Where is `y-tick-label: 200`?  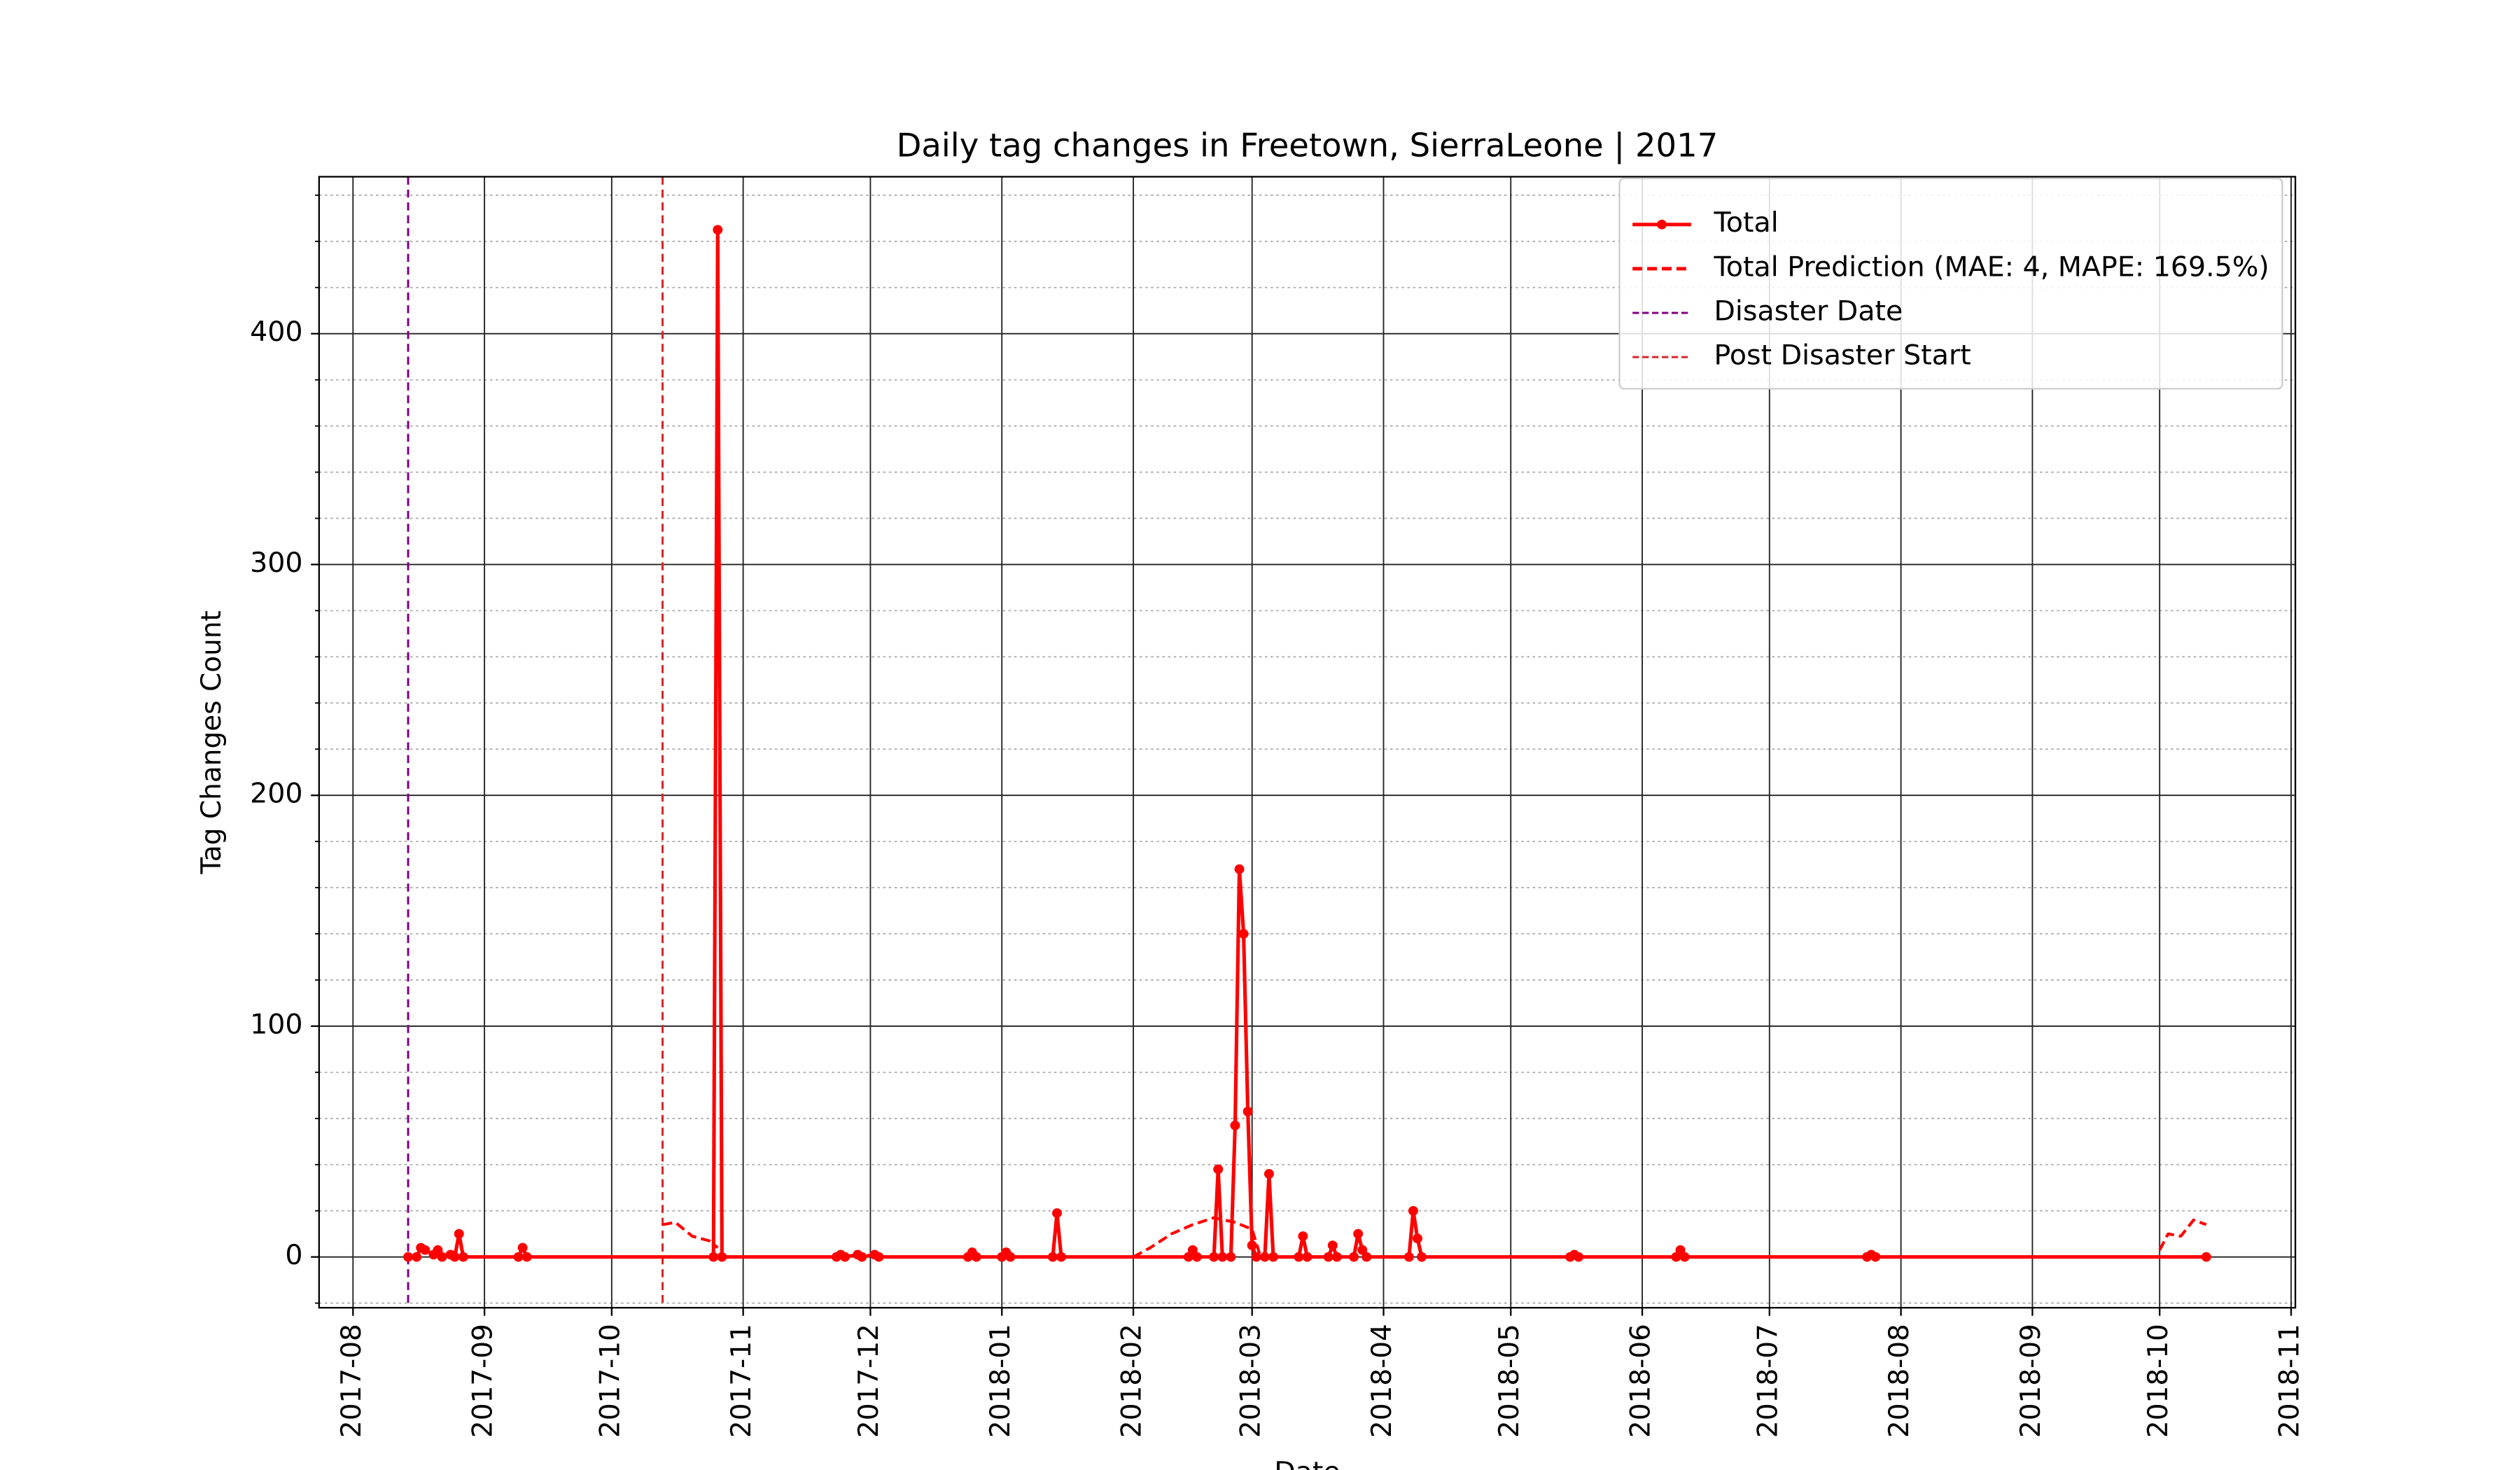
y-tick-label: 200 is located at coordinates (276, 794).